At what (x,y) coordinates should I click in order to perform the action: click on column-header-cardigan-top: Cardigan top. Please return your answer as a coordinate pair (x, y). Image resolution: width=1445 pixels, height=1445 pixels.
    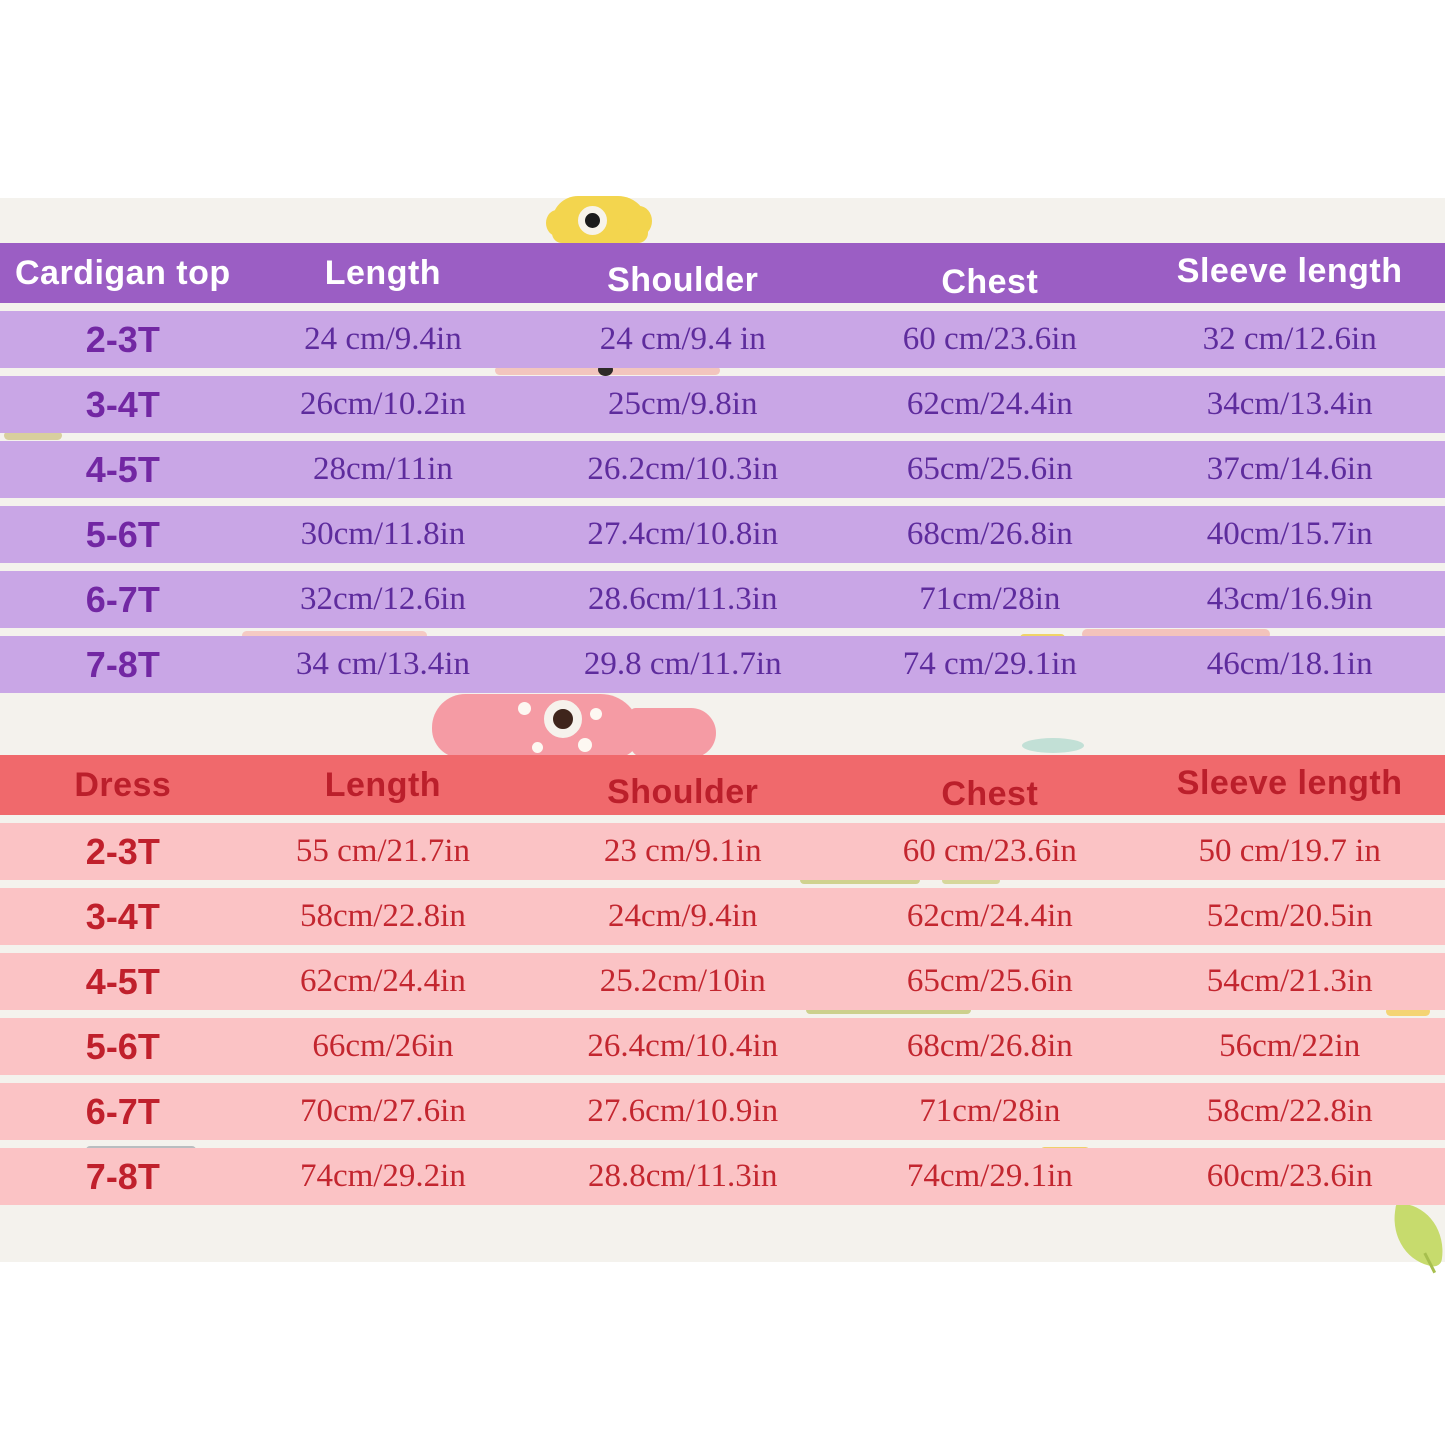
    Looking at the image, I should click on (122, 272).